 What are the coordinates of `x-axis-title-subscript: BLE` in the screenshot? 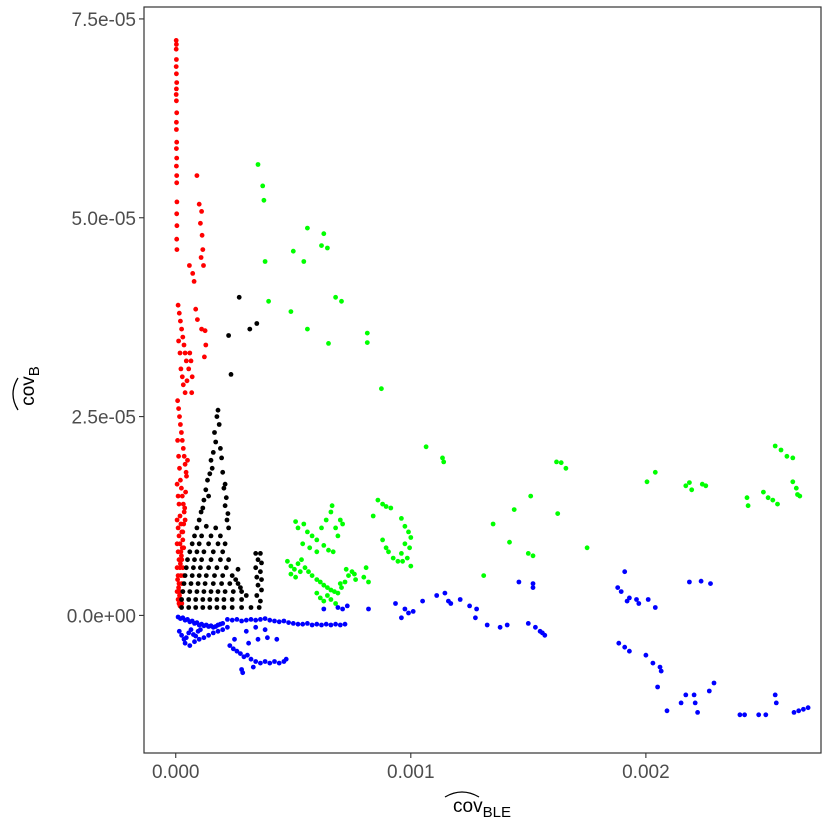 It's located at (497, 812).